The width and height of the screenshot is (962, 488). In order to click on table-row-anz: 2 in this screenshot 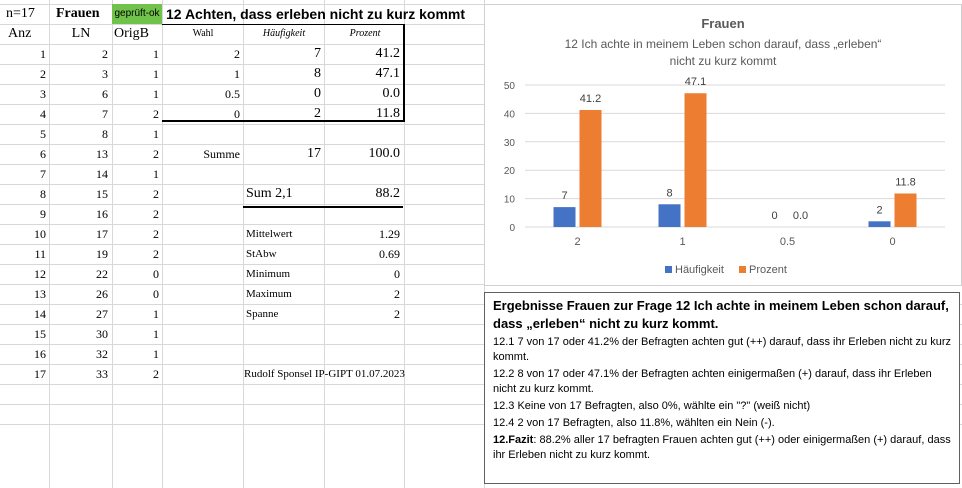, I will do `click(43, 74)`.